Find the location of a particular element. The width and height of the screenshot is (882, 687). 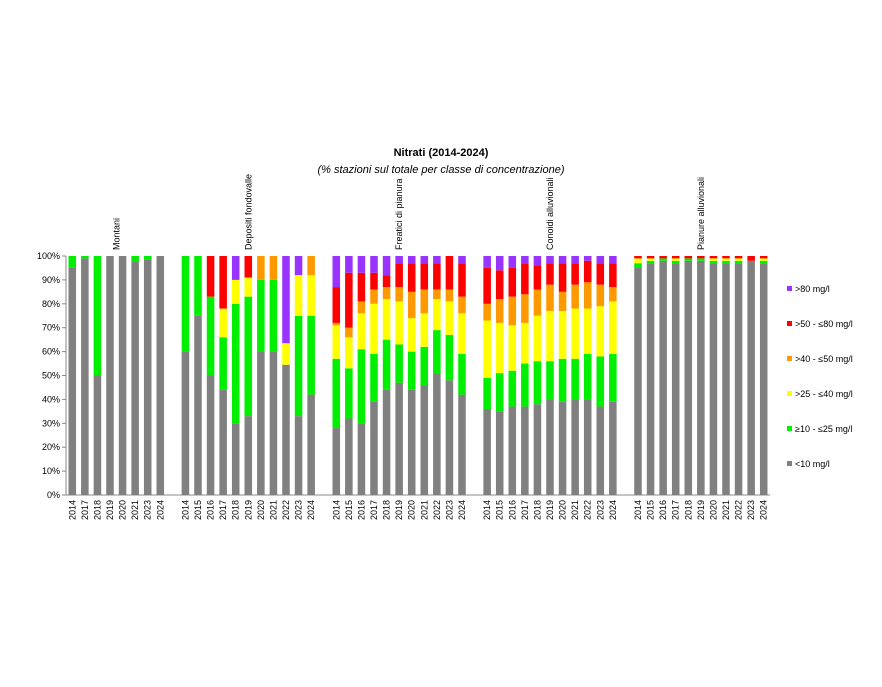

y-tick-label: 20% is located at coordinates (51, 447).